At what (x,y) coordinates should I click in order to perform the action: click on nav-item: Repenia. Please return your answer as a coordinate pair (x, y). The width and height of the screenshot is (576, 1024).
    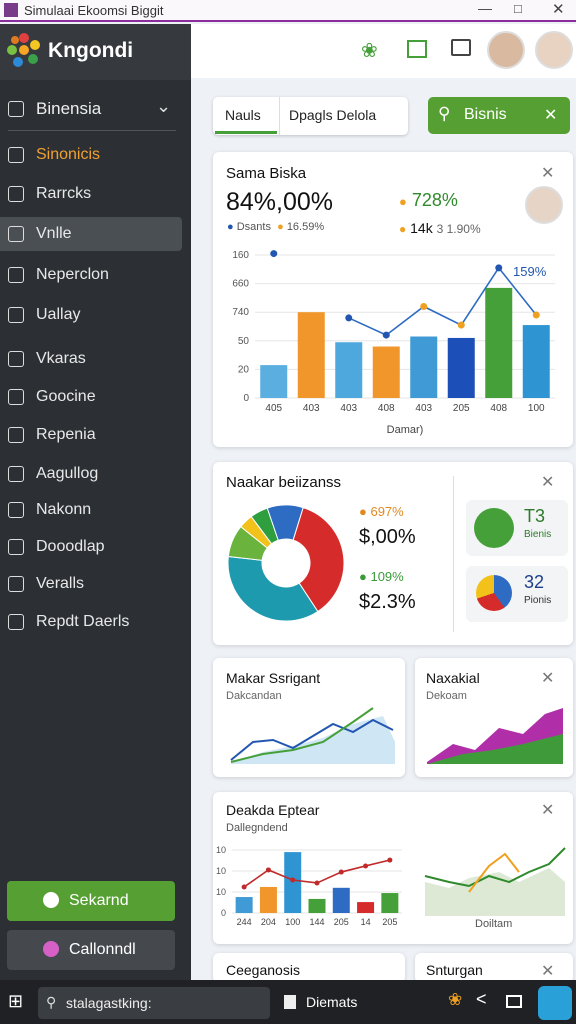
    Looking at the image, I should click on (91, 435).